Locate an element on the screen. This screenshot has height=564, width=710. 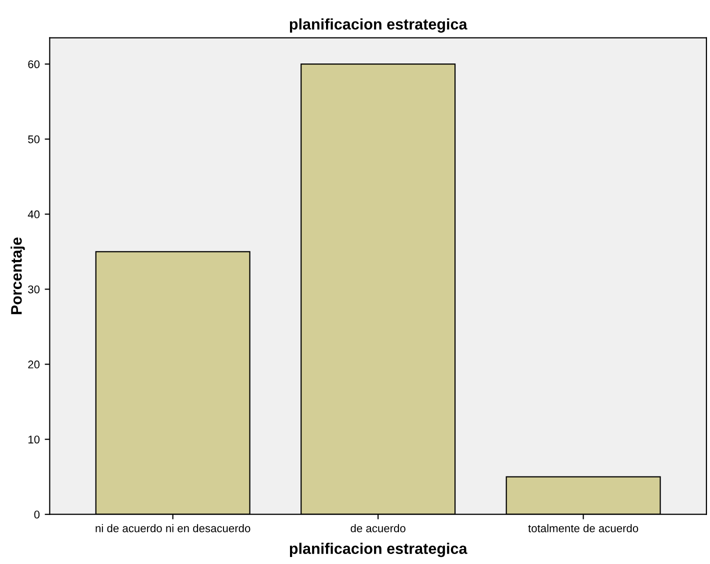
x-tick-label: ni de acuerdo ni en desacuerdo is located at coordinates (173, 528).